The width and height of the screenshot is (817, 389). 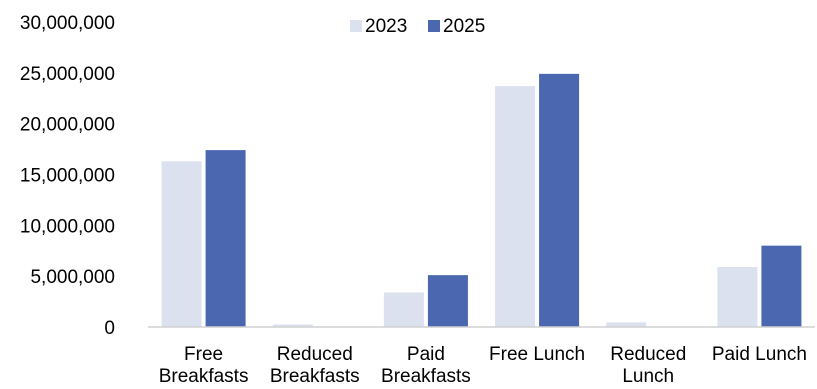 I want to click on x-tick-label: Reduced Lunch, so click(x=648, y=365).